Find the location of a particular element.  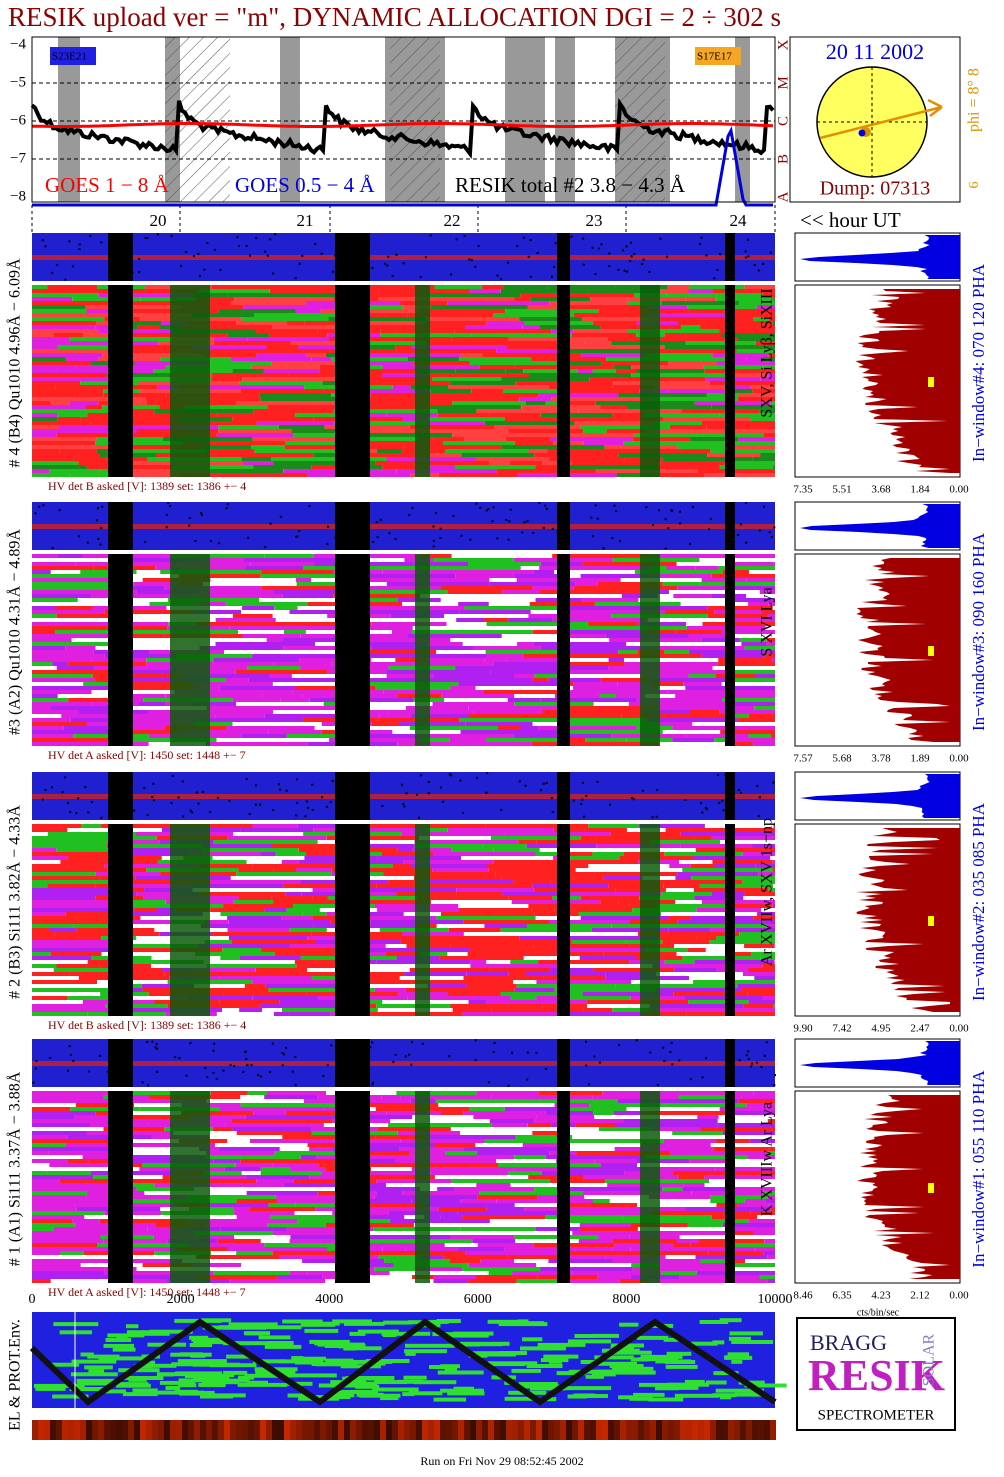

hist-small is located at coordinates (880, 796).